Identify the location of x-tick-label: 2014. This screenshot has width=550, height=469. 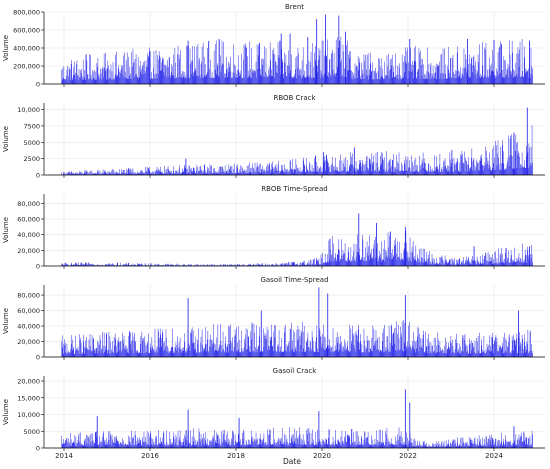
(64, 456).